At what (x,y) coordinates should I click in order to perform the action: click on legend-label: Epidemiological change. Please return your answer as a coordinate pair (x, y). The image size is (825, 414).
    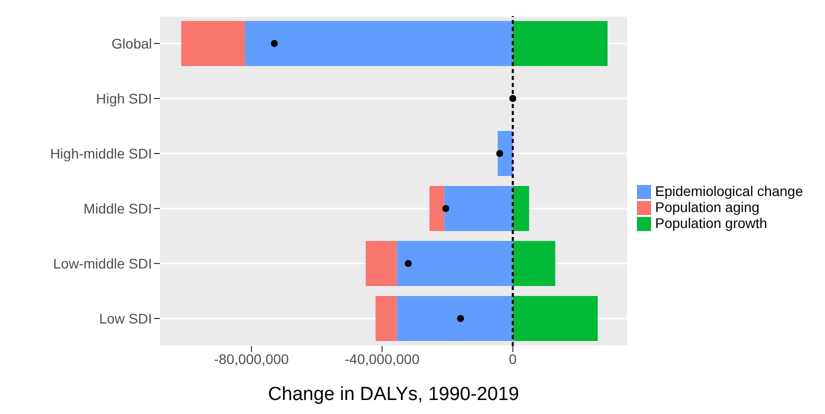
    Looking at the image, I should click on (729, 190).